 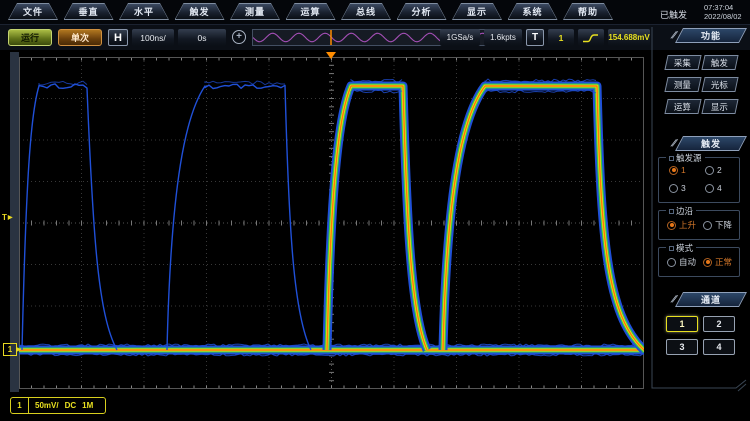 I want to click on menu-item-label: 测量, so click(x=255, y=11).